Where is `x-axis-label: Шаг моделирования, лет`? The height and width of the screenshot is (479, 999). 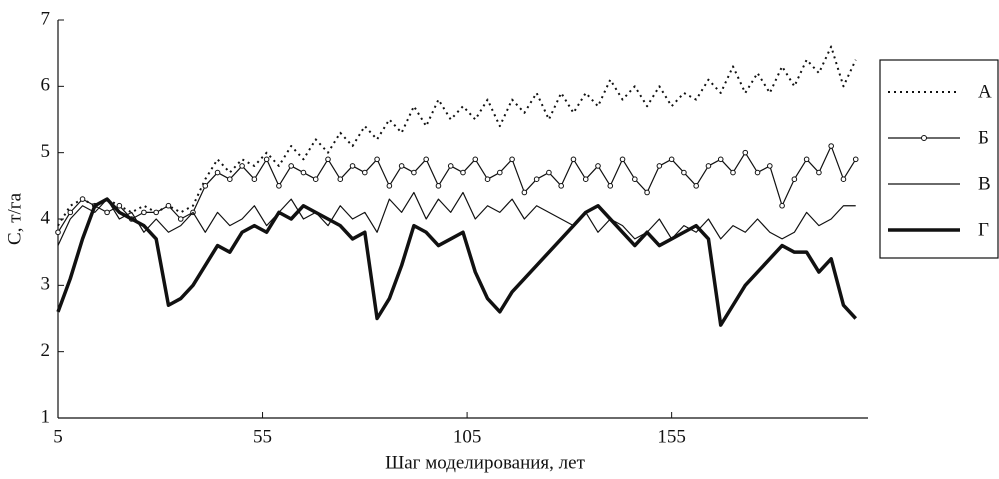
x-axis-label: Шаг моделирования, лет is located at coordinates (485, 462).